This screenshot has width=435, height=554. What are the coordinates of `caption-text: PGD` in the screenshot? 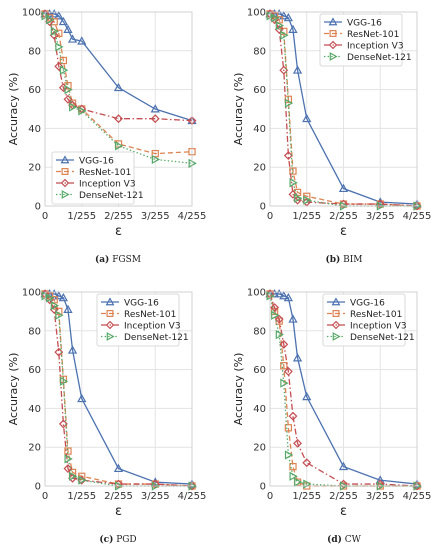 It's located at (124, 540).